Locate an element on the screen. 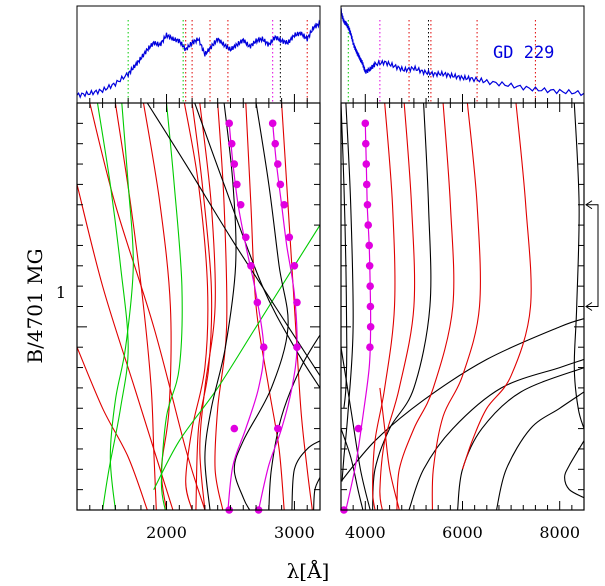 This screenshot has height=586, width=605. left-spectrum-line is located at coordinates (198, 59).